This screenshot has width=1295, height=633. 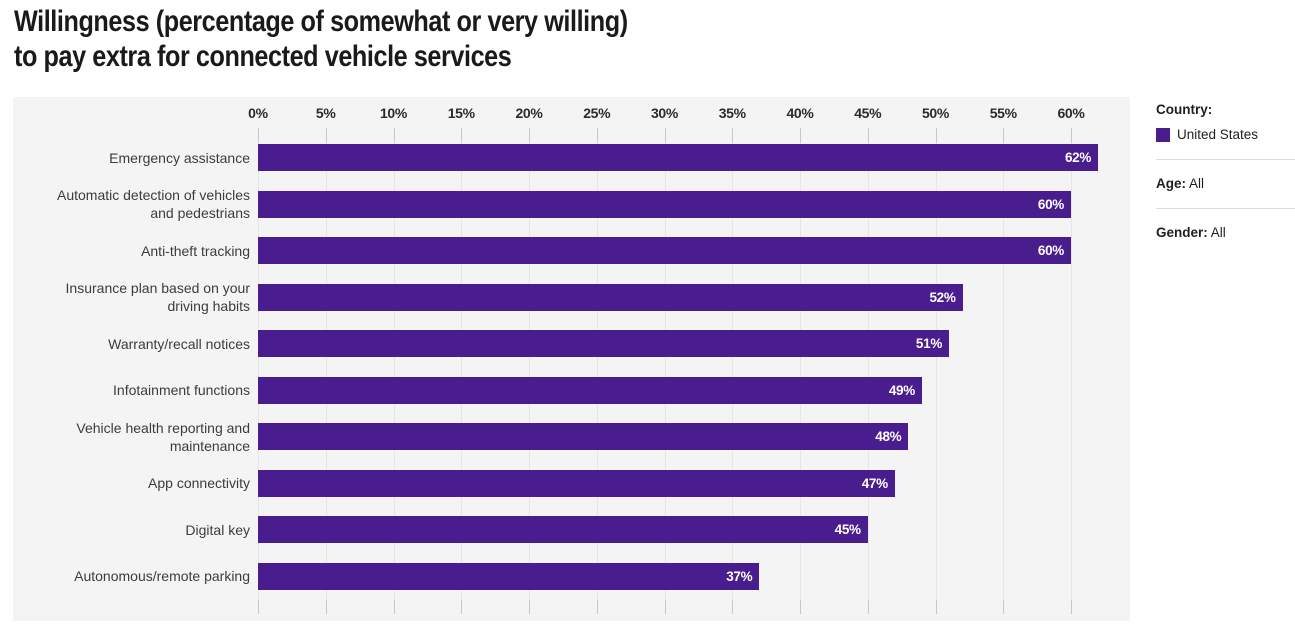 What do you see at coordinates (258, 113) in the screenshot?
I see `x-axis-tick-label: 0%` at bounding box center [258, 113].